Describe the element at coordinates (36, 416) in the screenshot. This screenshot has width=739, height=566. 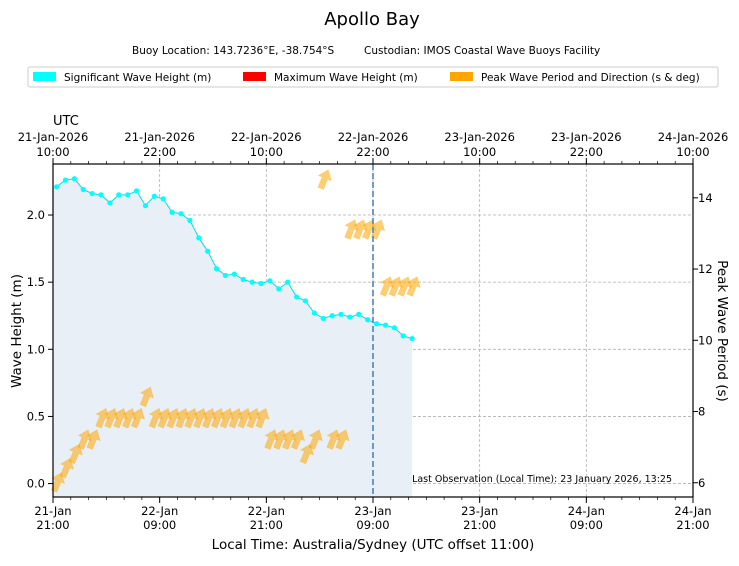
I see `y-tick-label: 0.5` at that location.